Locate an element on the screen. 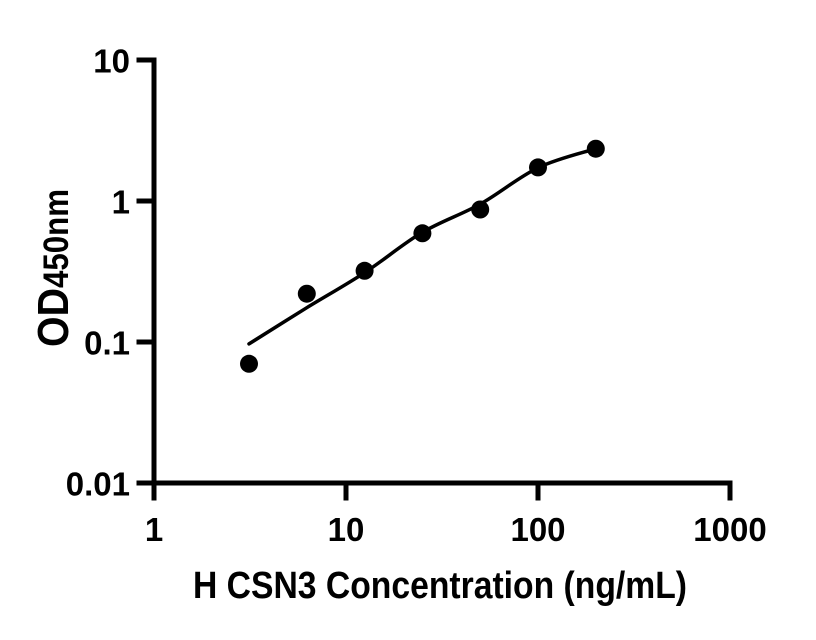  y-axis-title: OD450nm is located at coordinates (53, 268).